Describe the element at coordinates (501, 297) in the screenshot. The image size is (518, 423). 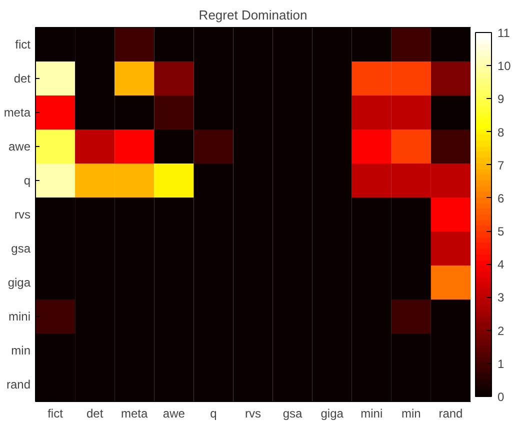
I see `color-bar-label: 3` at that location.